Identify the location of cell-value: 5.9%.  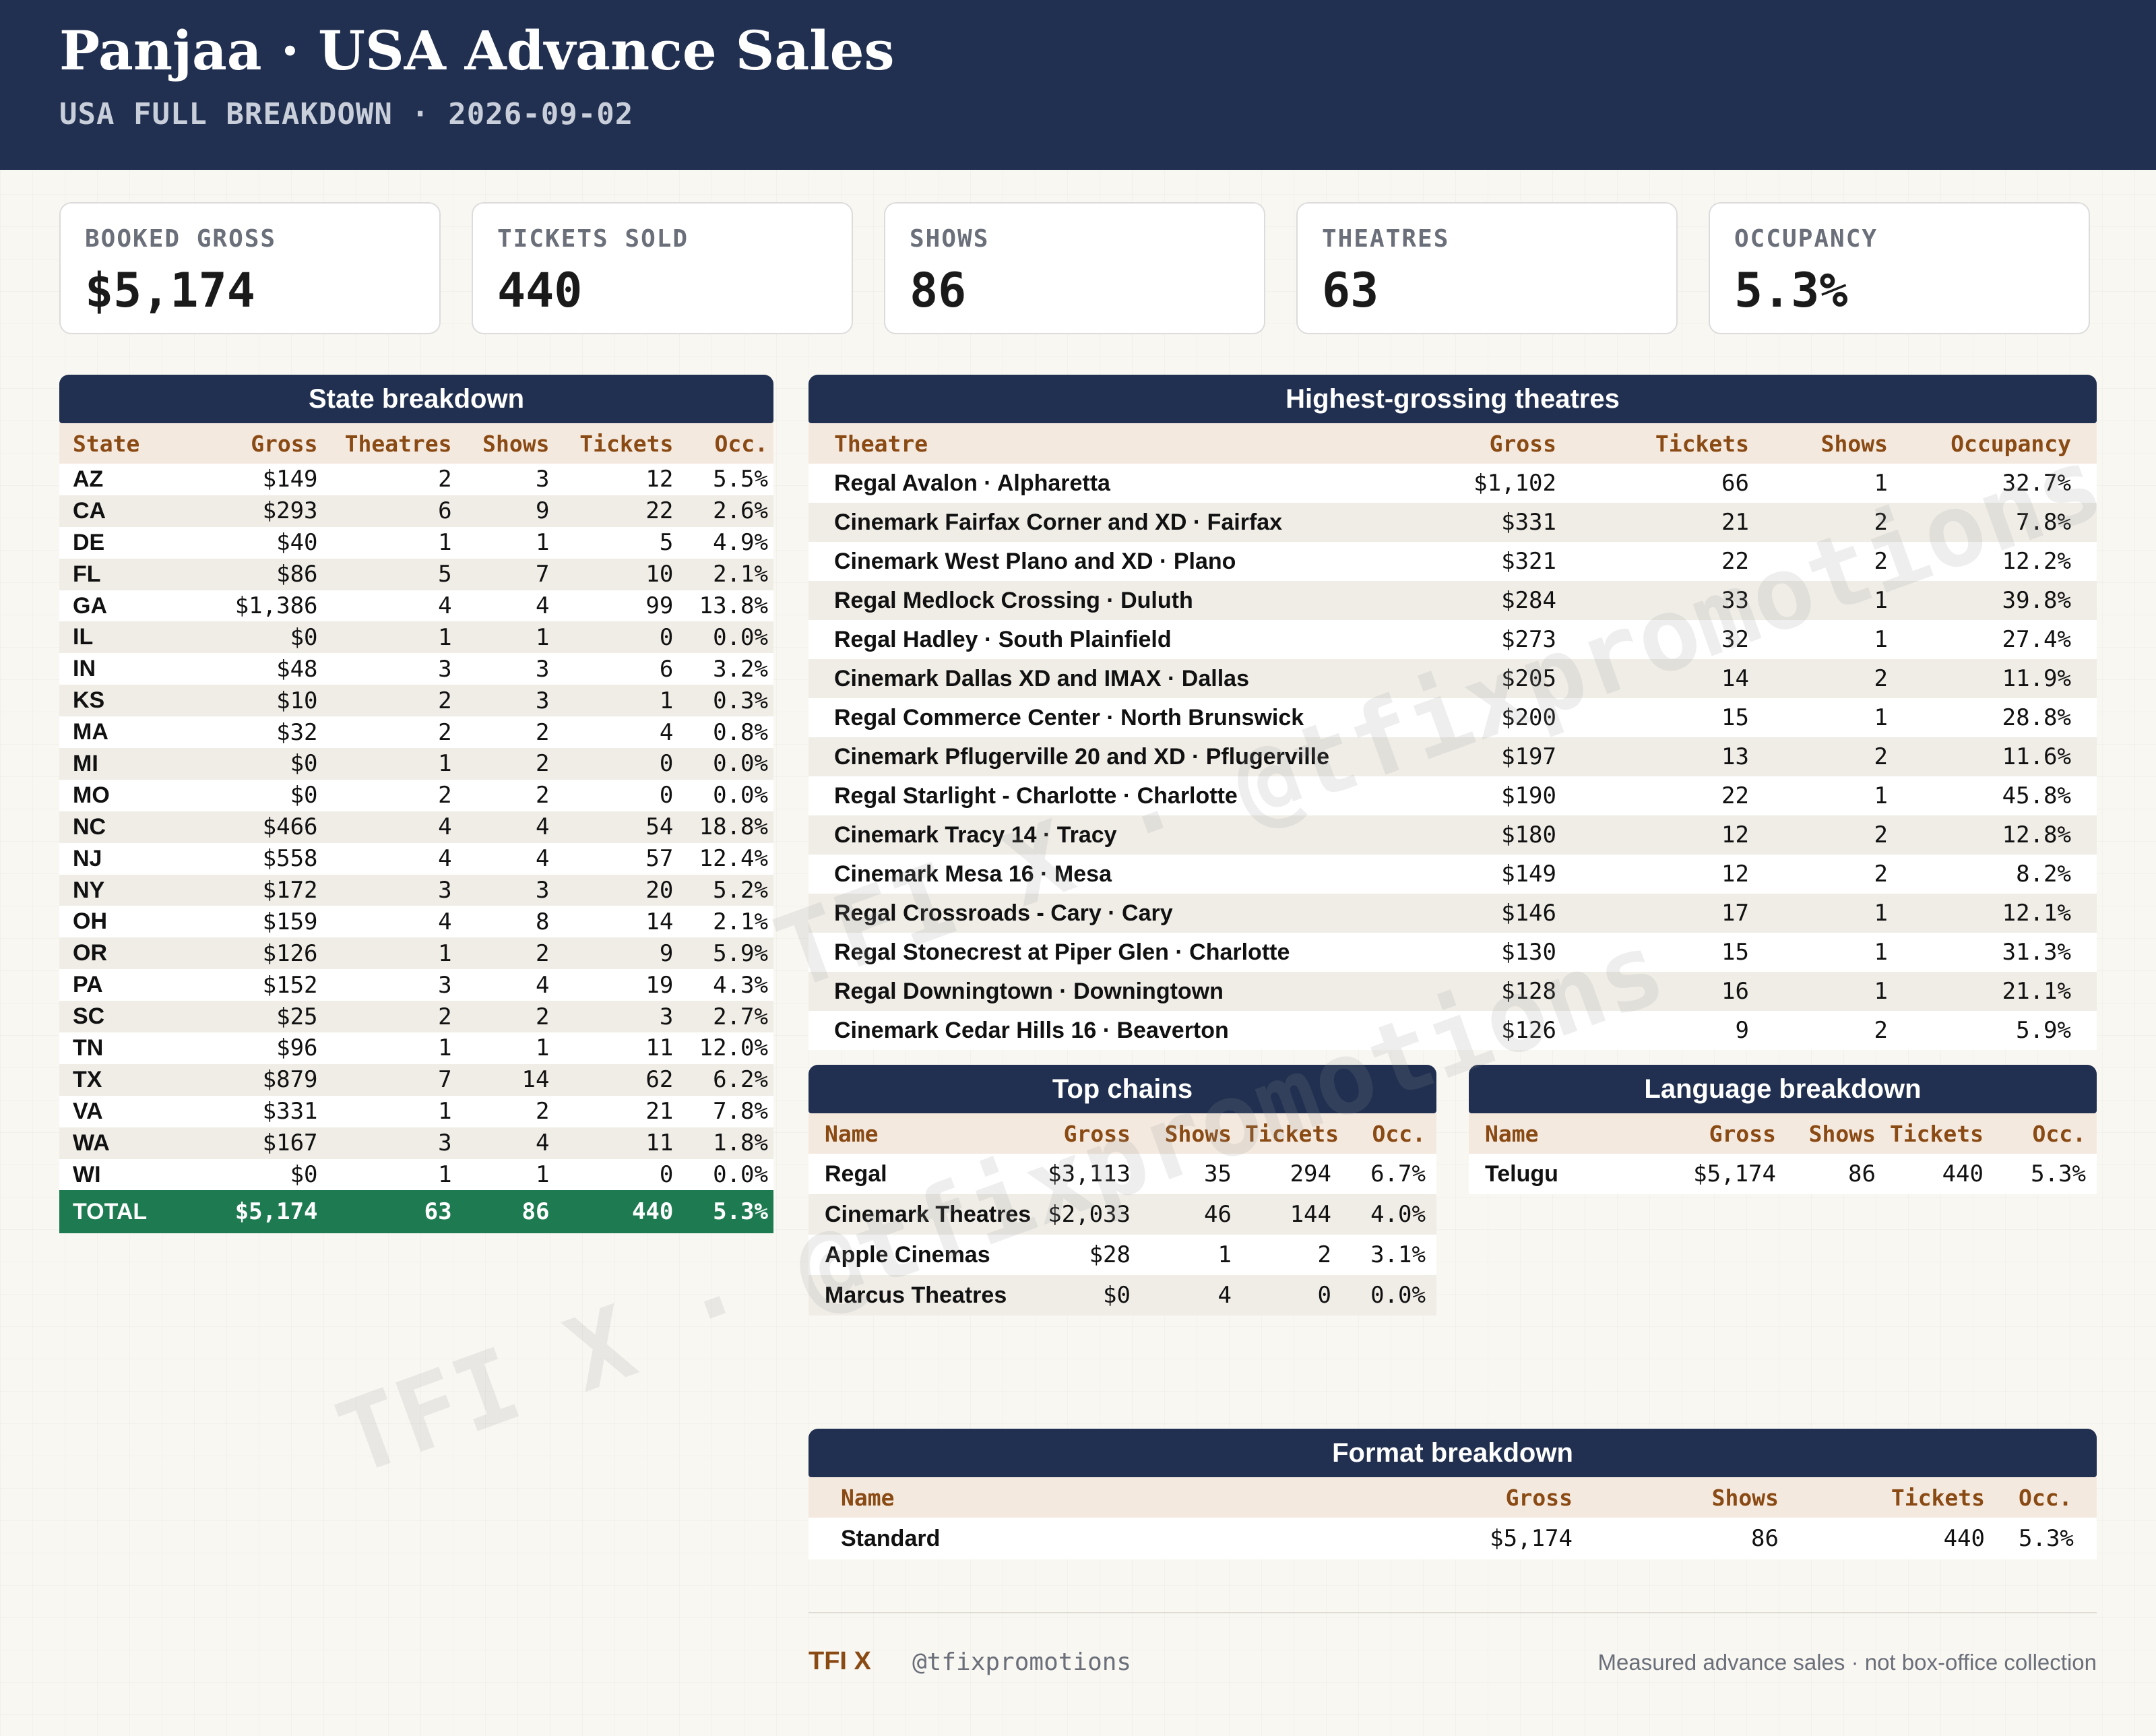
(2043, 1030).